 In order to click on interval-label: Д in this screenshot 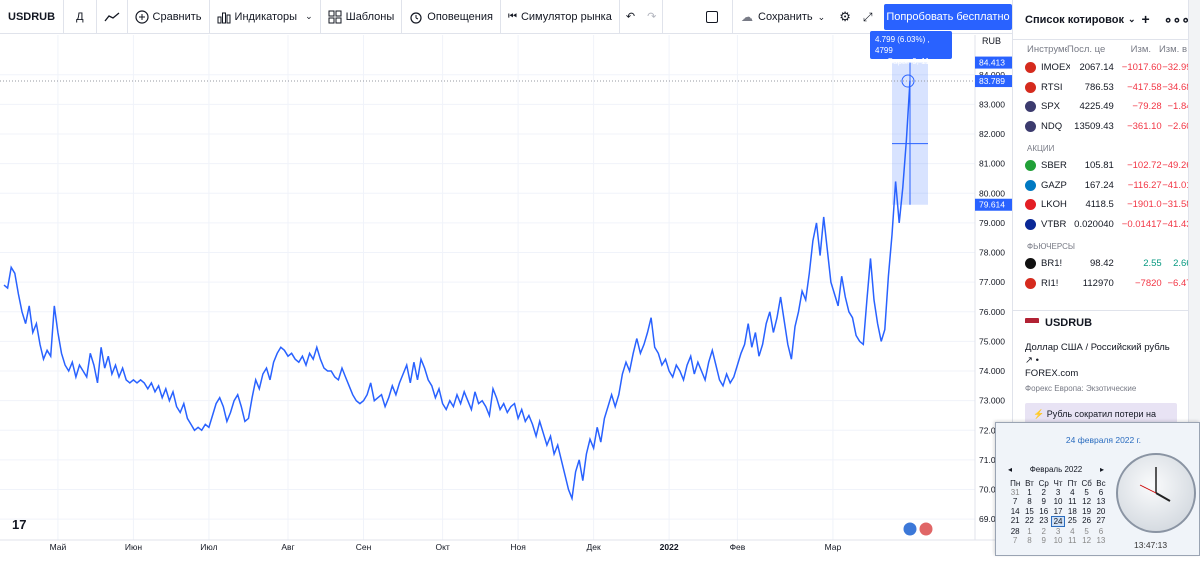, I will do `click(80, 16)`.